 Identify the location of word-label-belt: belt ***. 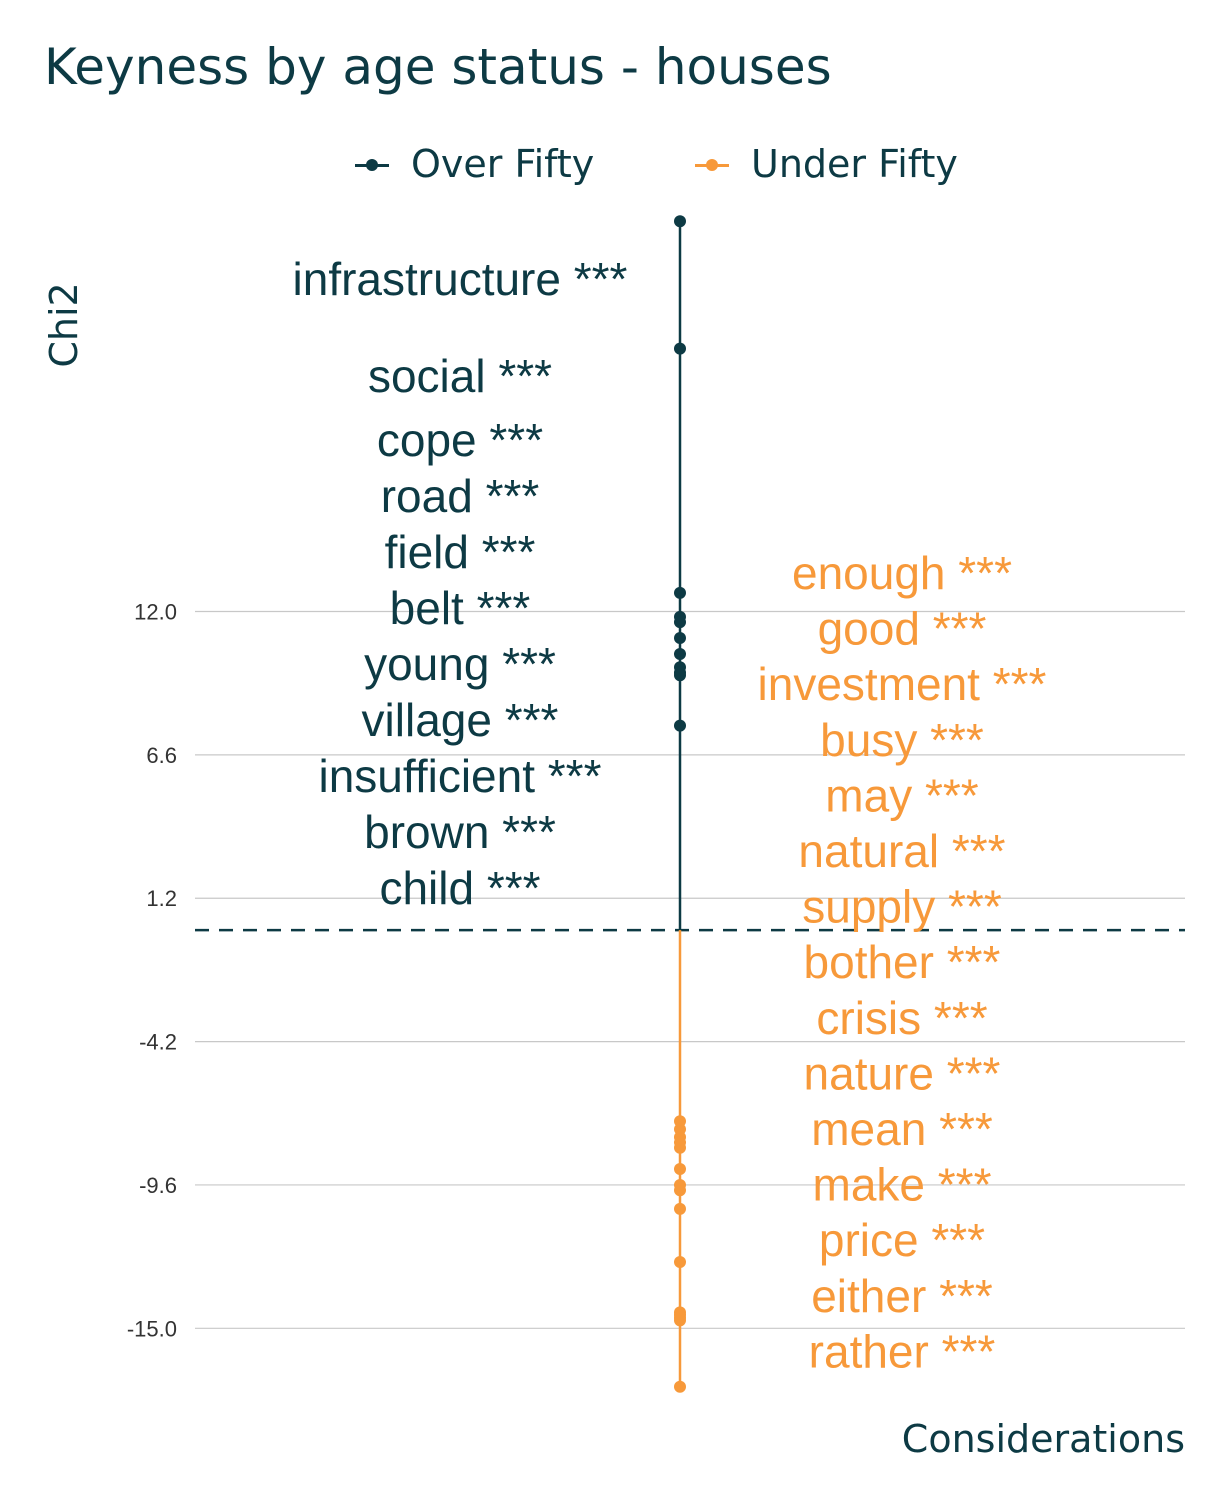
(460, 608).